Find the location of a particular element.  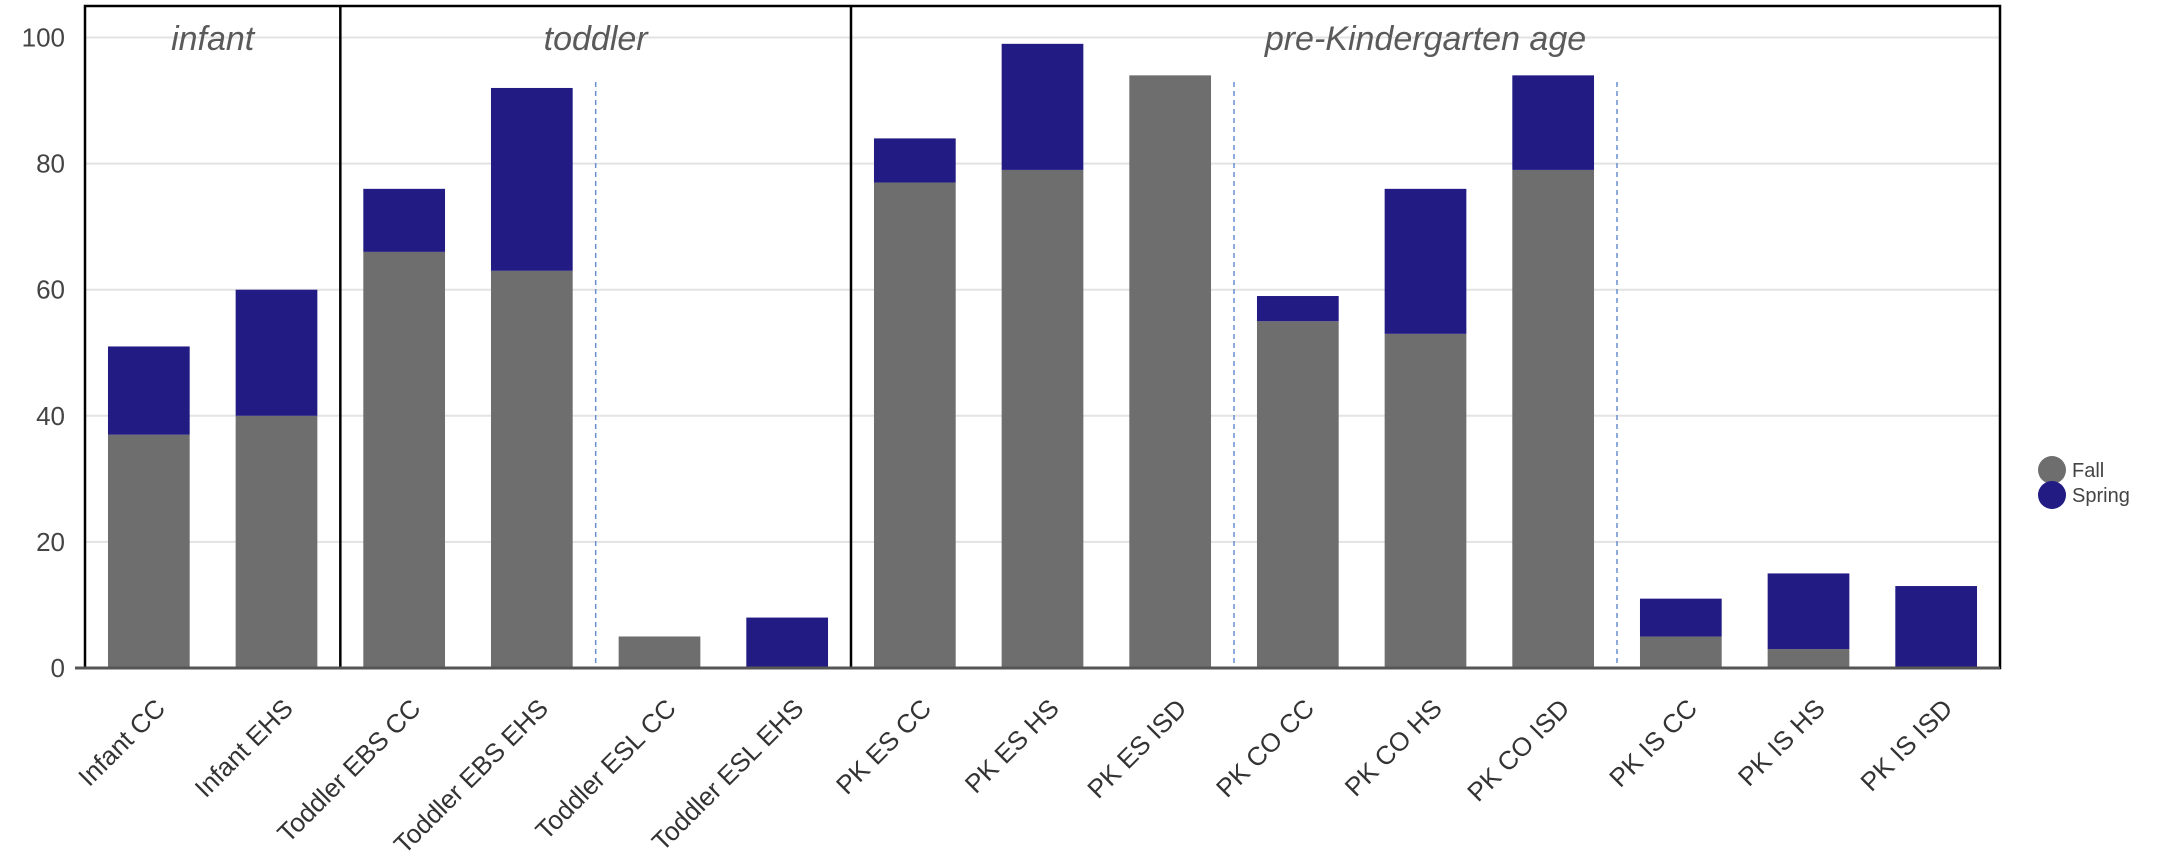

y-tick-label: 0 is located at coordinates (58, 668).